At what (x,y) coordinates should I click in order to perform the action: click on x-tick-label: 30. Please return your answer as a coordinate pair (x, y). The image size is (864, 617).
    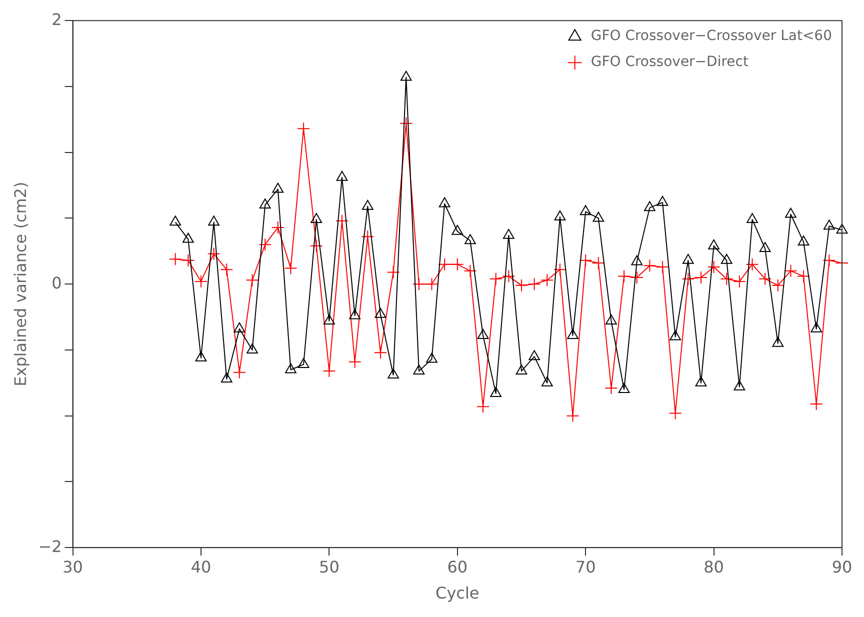
    Looking at the image, I should click on (72, 566).